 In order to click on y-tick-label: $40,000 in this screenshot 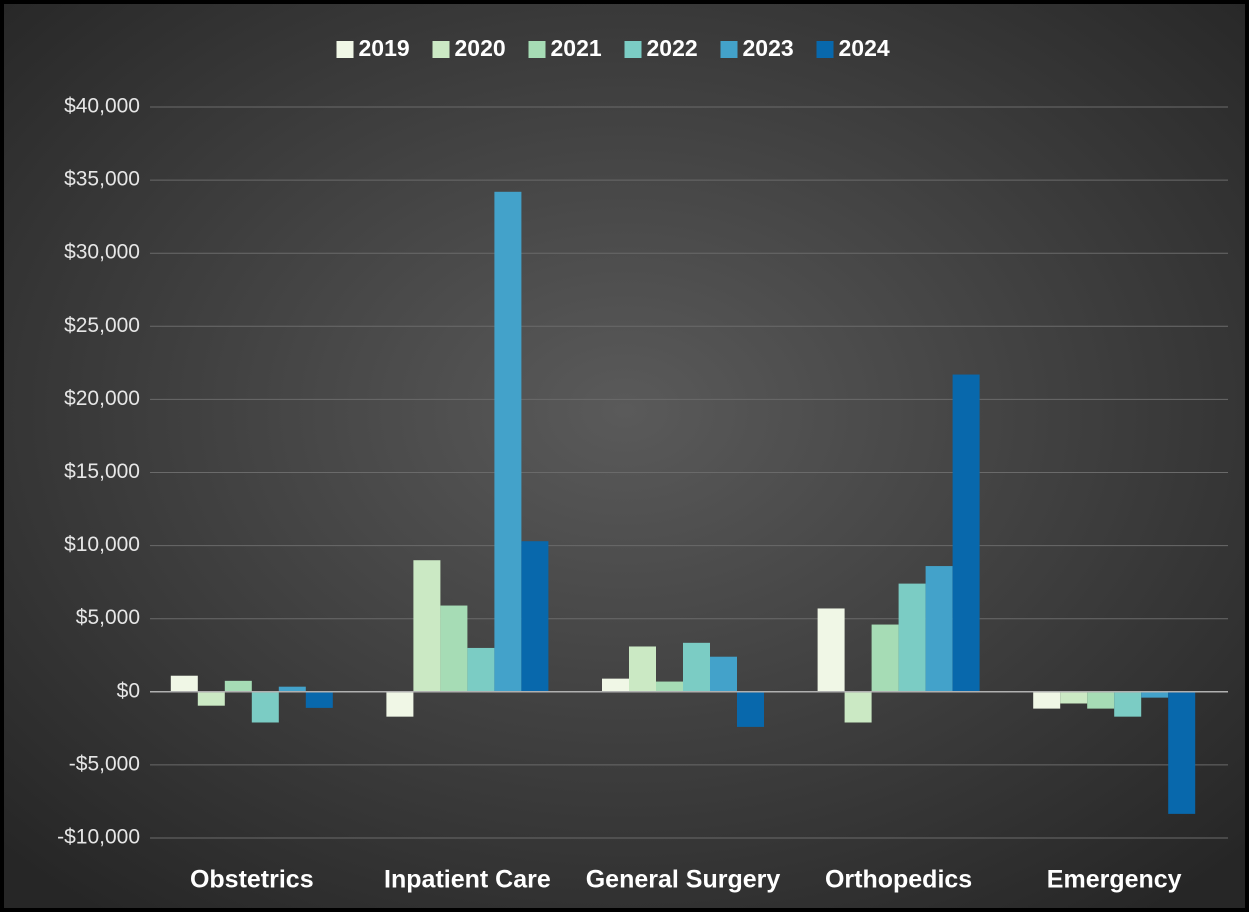, I will do `click(102, 106)`.